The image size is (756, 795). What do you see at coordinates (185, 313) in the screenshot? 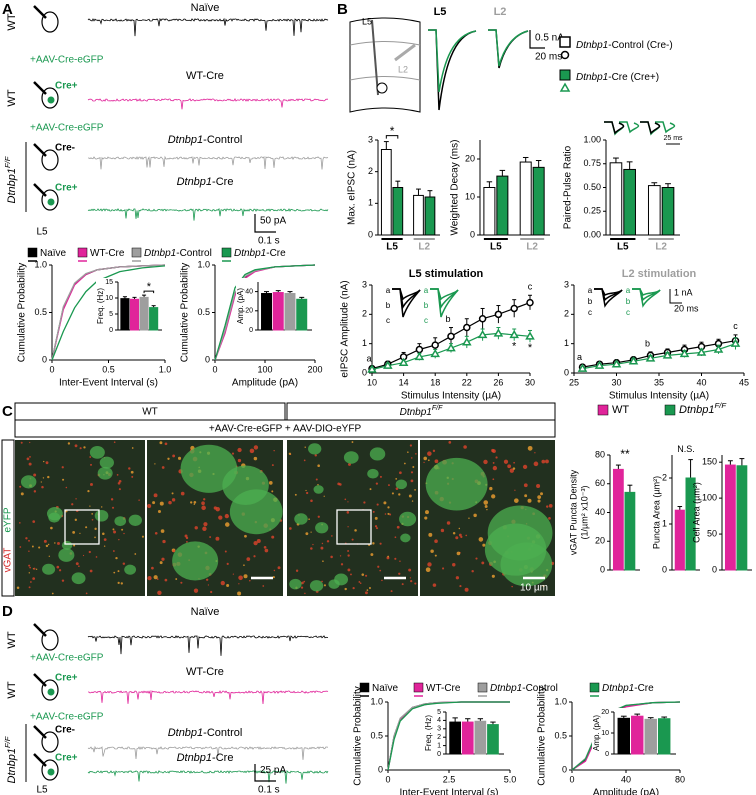
I see `y-axis-label: Cumulative Probability` at bounding box center [185, 313].